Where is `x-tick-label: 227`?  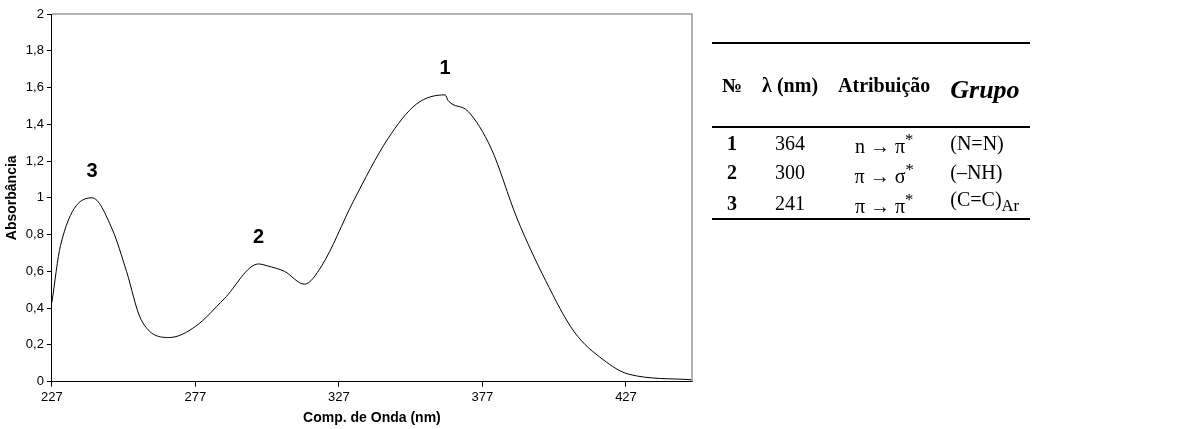
x-tick-label: 227 is located at coordinates (52, 396).